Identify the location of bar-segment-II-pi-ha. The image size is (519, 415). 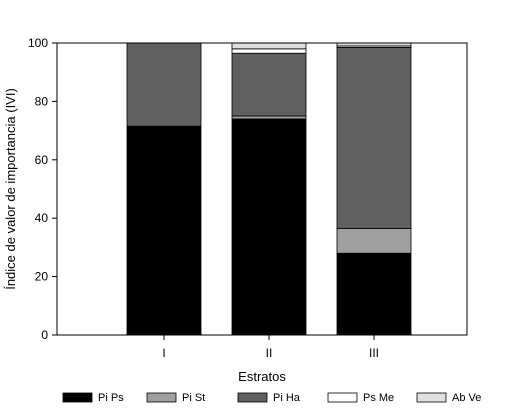
(269, 84).